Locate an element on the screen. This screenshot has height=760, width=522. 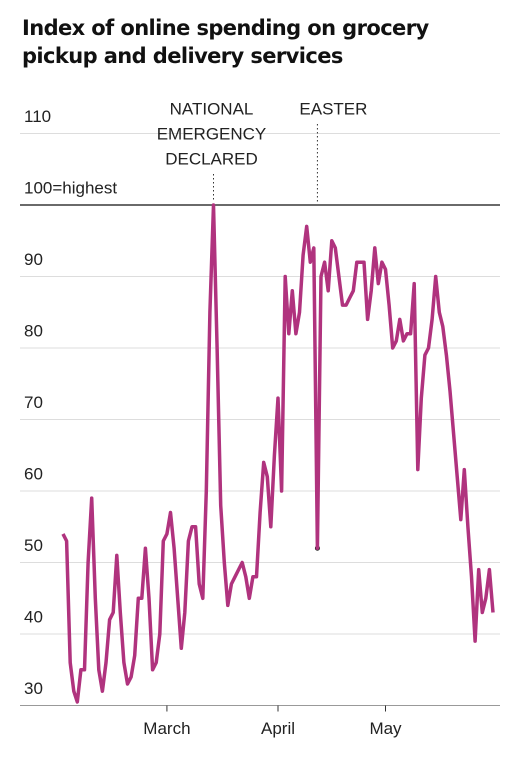
y-tick-label: 90 is located at coordinates (33, 259).